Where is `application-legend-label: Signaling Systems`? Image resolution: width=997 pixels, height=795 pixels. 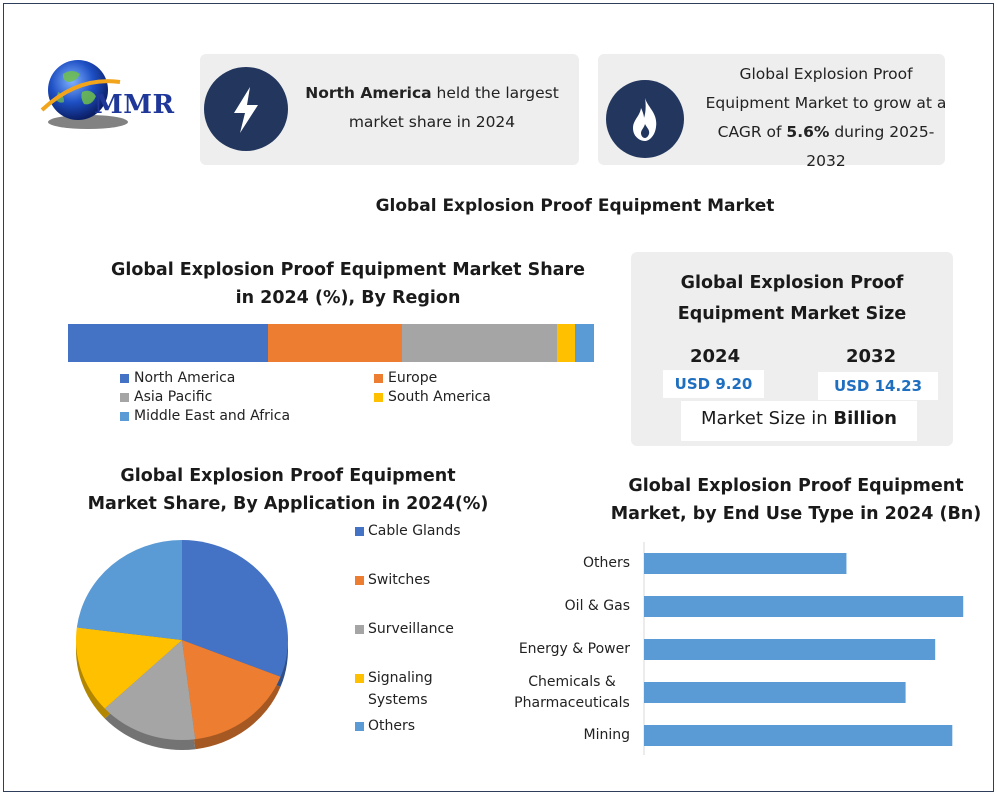
application-legend-label: Signaling Systems is located at coordinates (400, 689).